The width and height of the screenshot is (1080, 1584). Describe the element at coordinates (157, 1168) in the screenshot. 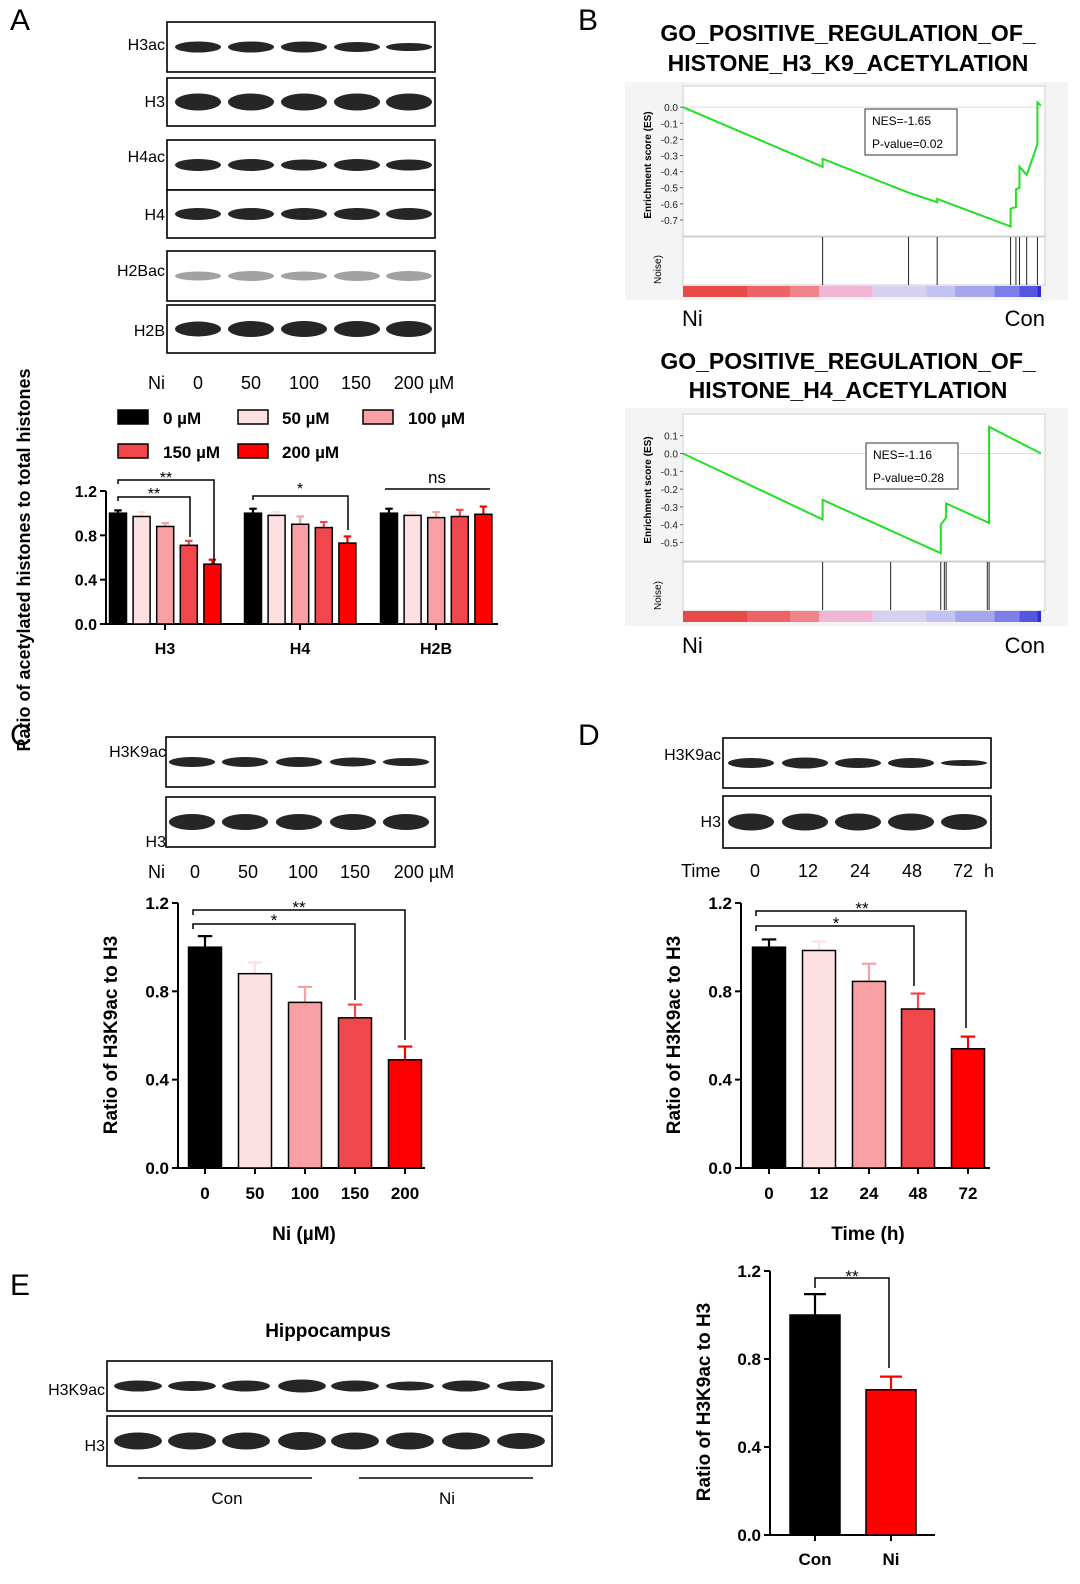

I see `chart-c-ytick-label-0: 0.0` at that location.